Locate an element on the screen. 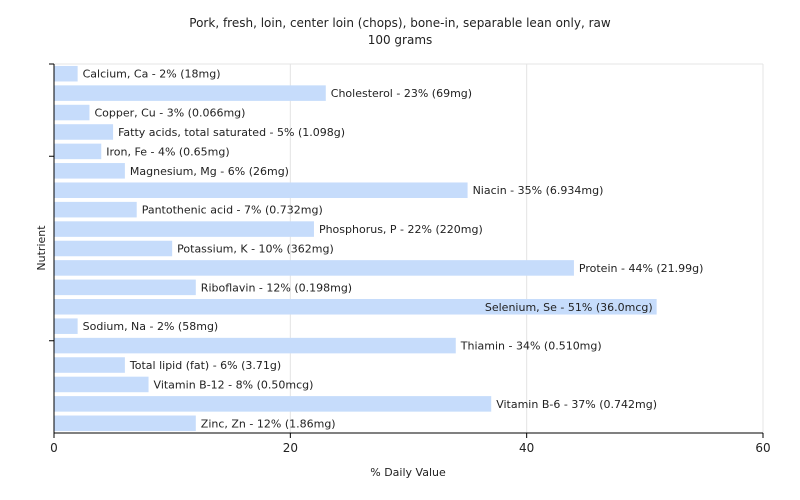  bar-label-2: Copper, Cu - 3% (0.066mg) is located at coordinates (169, 113).